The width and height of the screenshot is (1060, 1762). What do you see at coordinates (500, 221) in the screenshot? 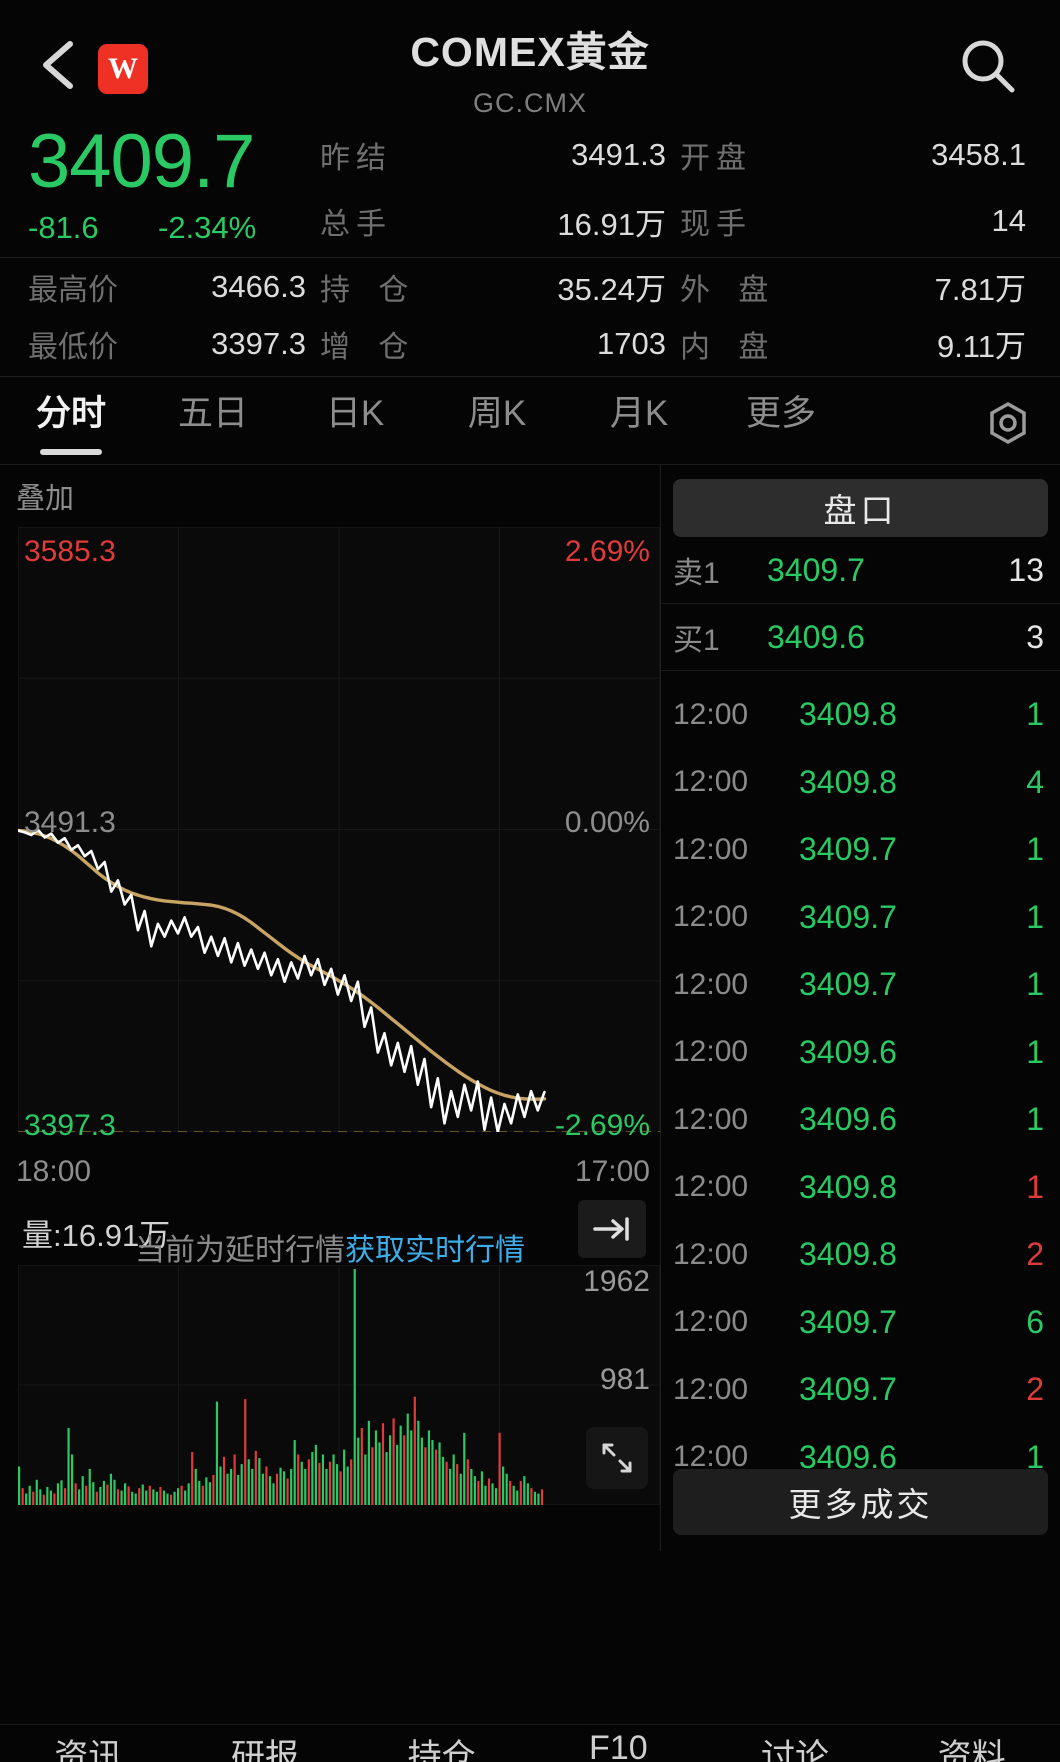
I see `quote-field-total-volume: 总手 16.91万` at bounding box center [500, 221].